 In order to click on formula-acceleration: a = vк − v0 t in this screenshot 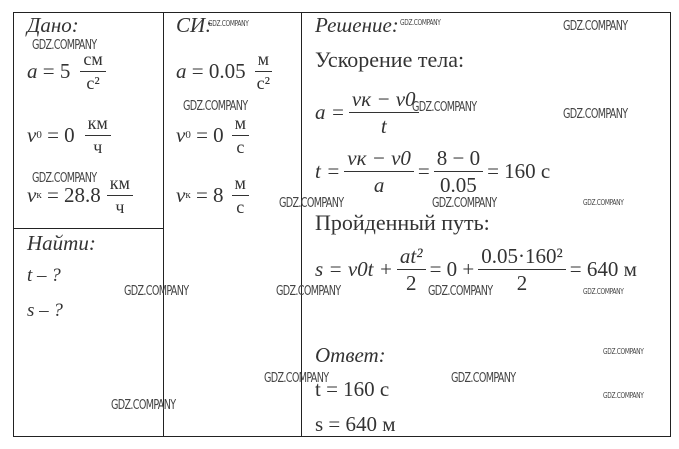, I will do `click(369, 112)`.